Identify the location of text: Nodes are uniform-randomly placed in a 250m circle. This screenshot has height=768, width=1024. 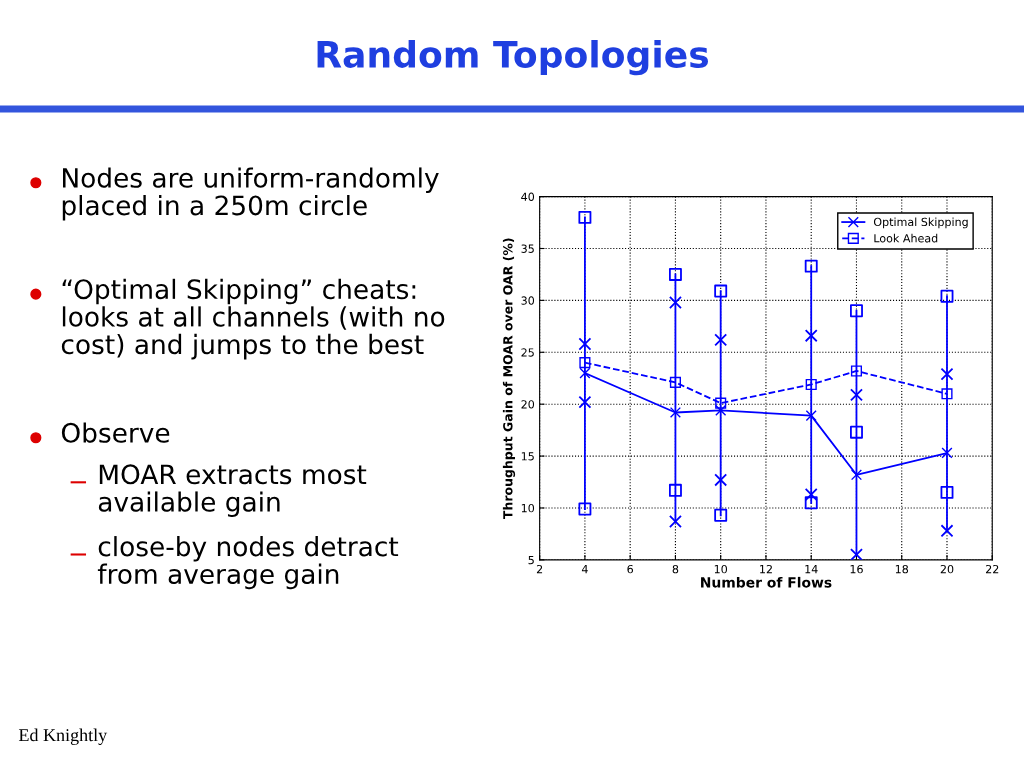
(250, 194).